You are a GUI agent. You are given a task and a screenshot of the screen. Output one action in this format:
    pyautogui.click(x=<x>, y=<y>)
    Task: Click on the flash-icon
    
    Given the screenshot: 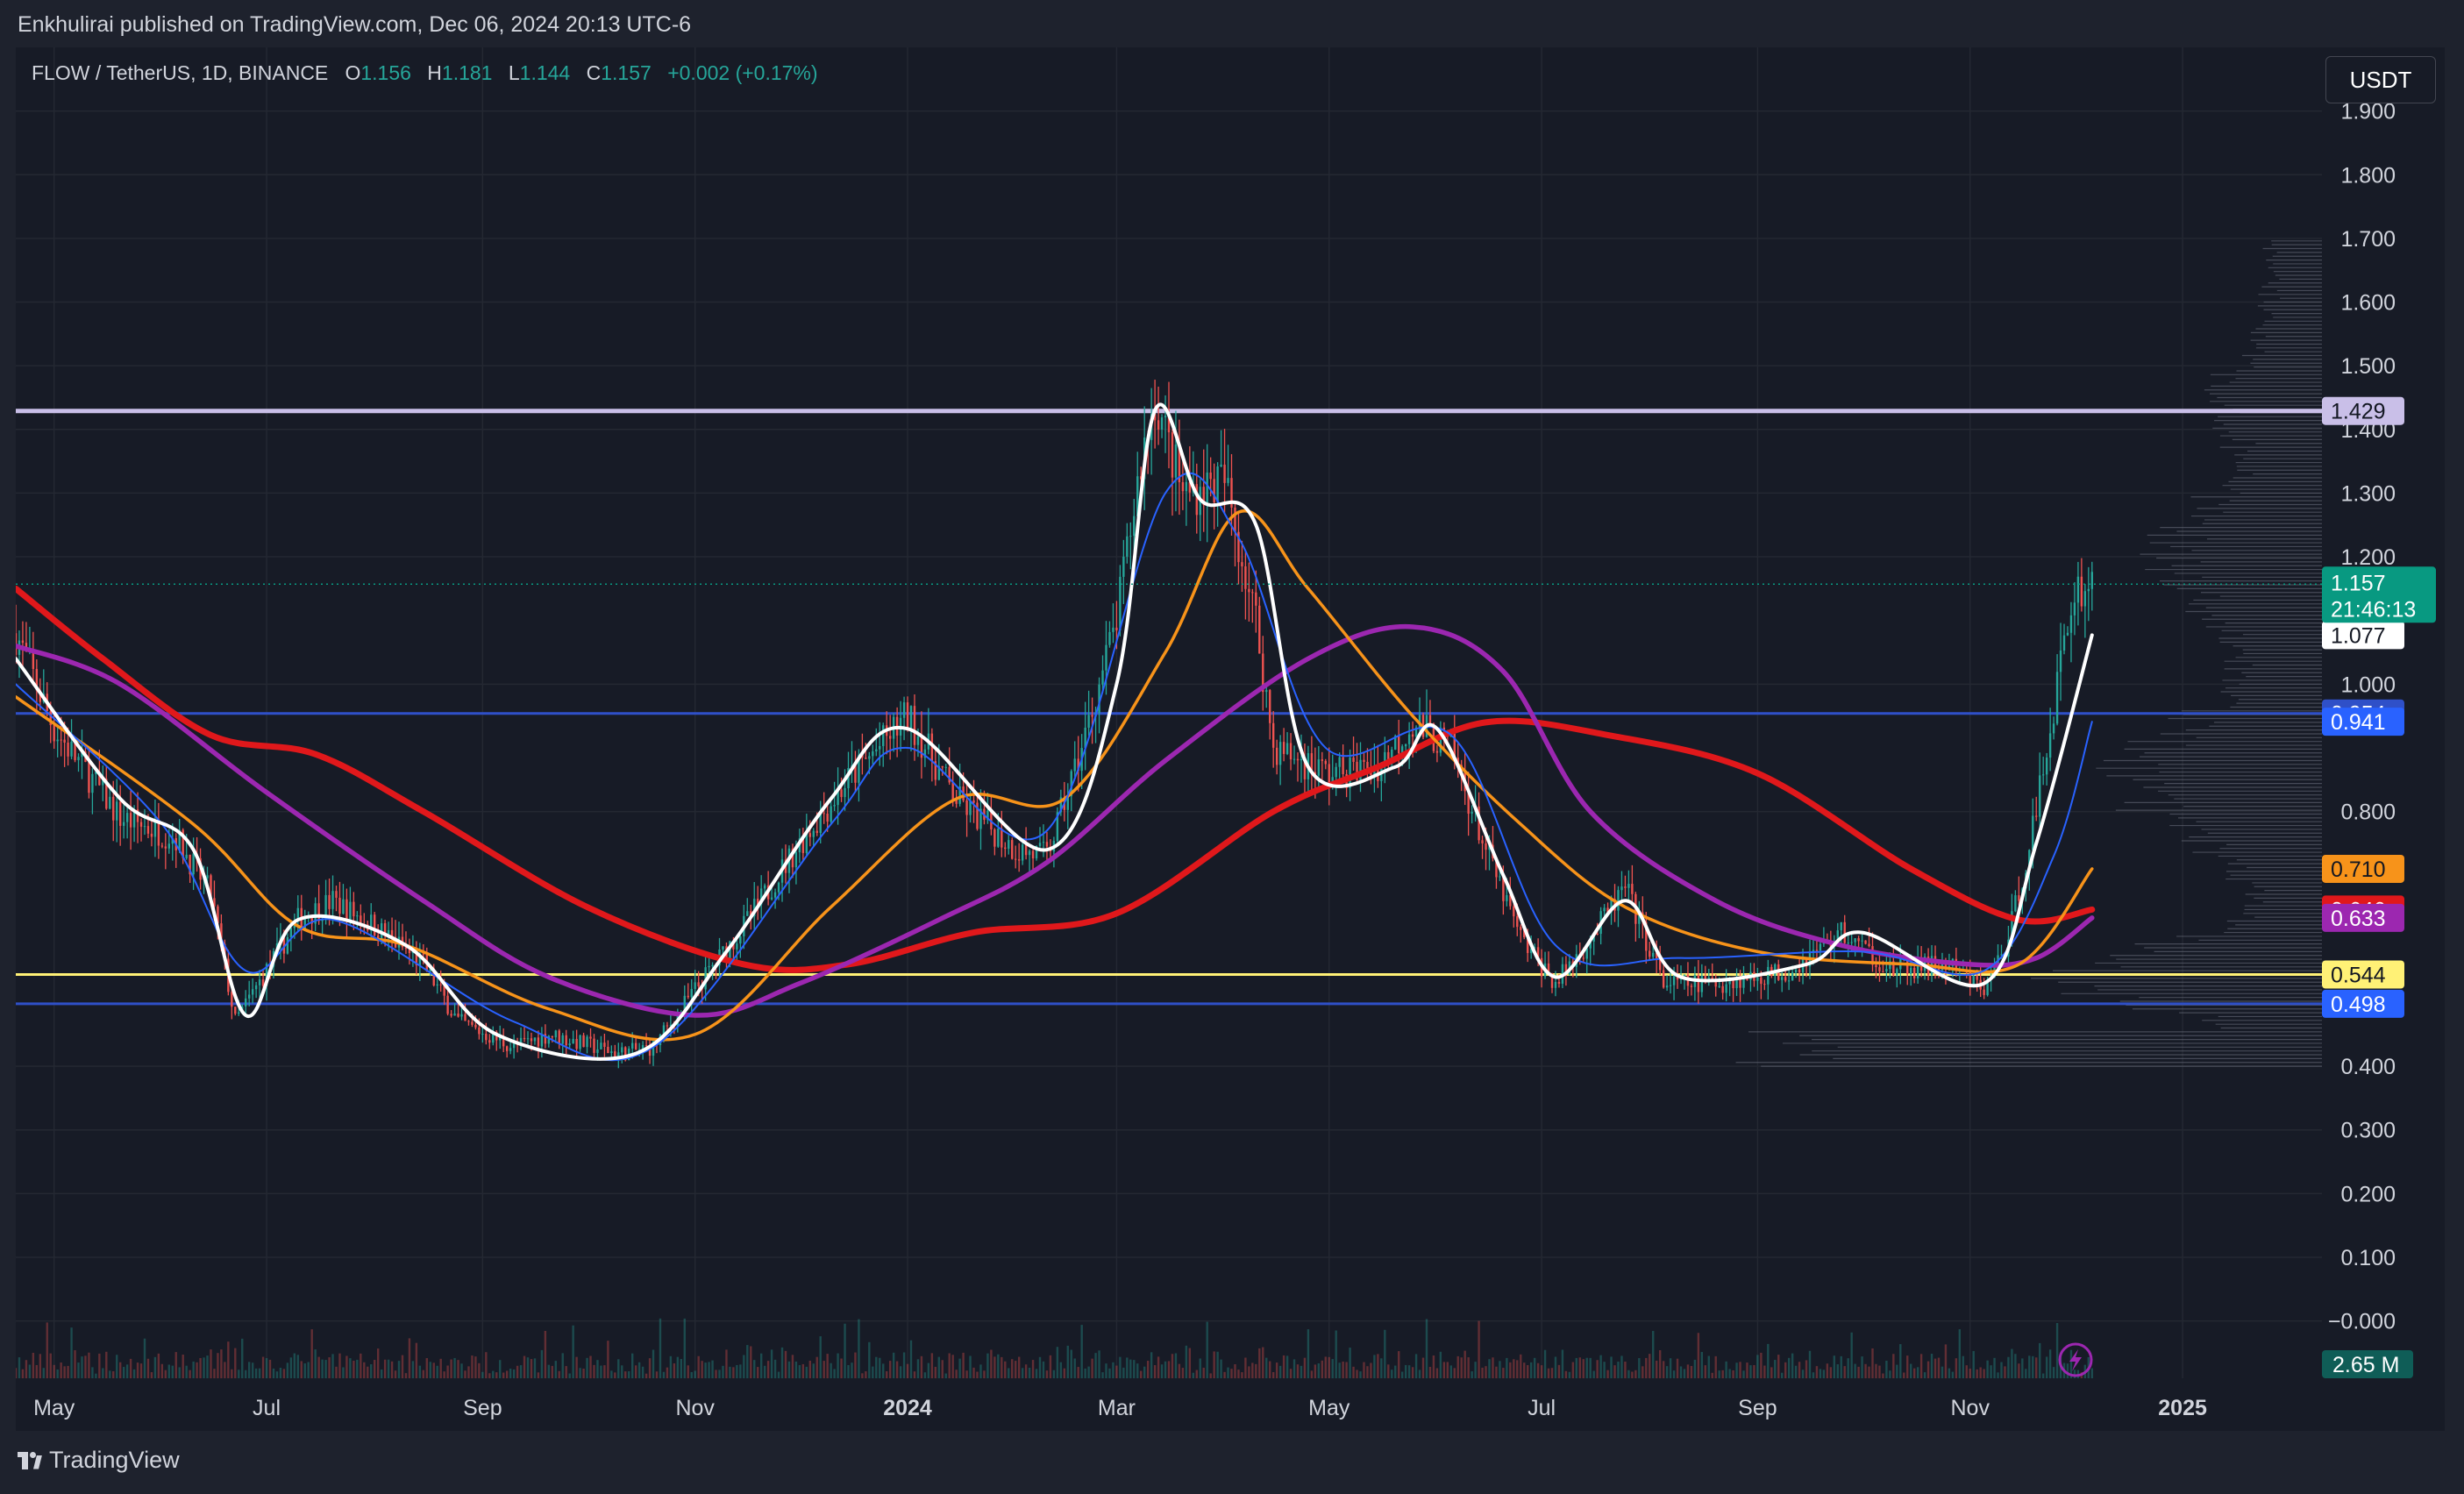 What is the action you would take?
    pyautogui.click(x=2076, y=1360)
    